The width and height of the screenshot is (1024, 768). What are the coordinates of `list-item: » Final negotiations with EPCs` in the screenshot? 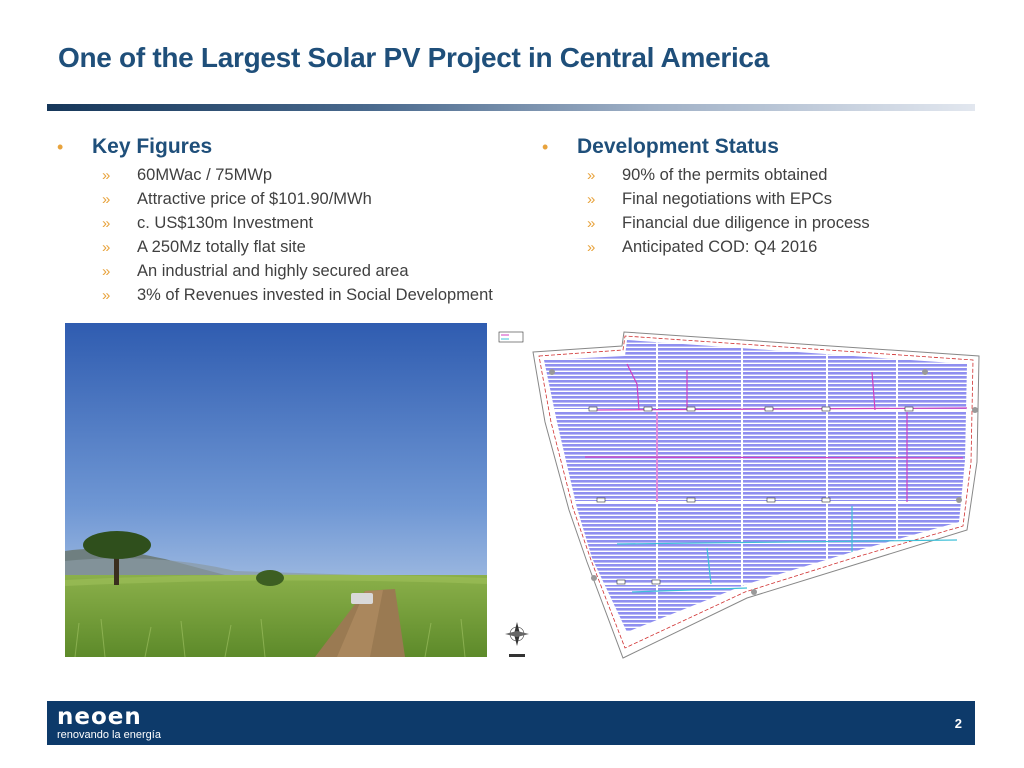 It's located at (710, 198).